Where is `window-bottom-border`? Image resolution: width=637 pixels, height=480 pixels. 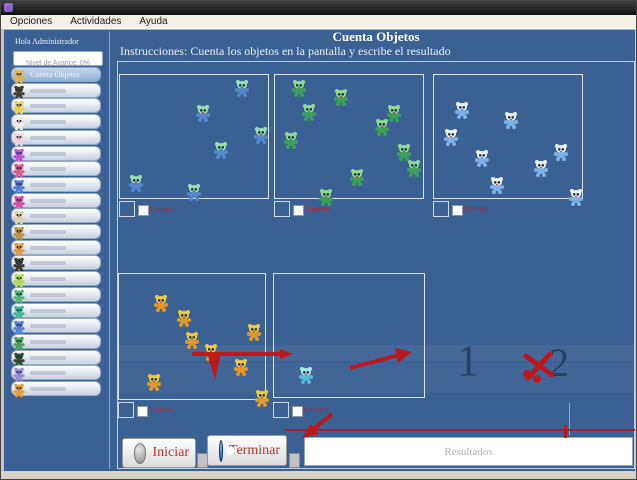
window-bottom-border is located at coordinates (318, 475).